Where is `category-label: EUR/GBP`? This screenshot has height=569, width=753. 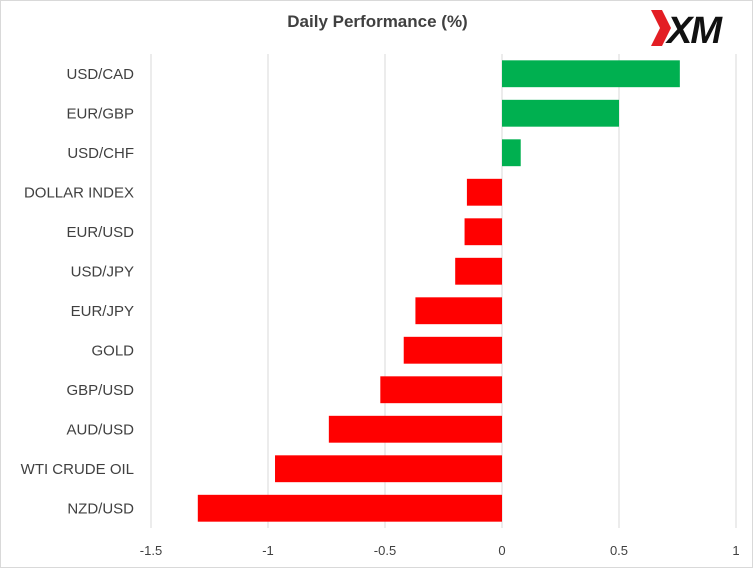
category-label: EUR/GBP is located at coordinates (100, 113).